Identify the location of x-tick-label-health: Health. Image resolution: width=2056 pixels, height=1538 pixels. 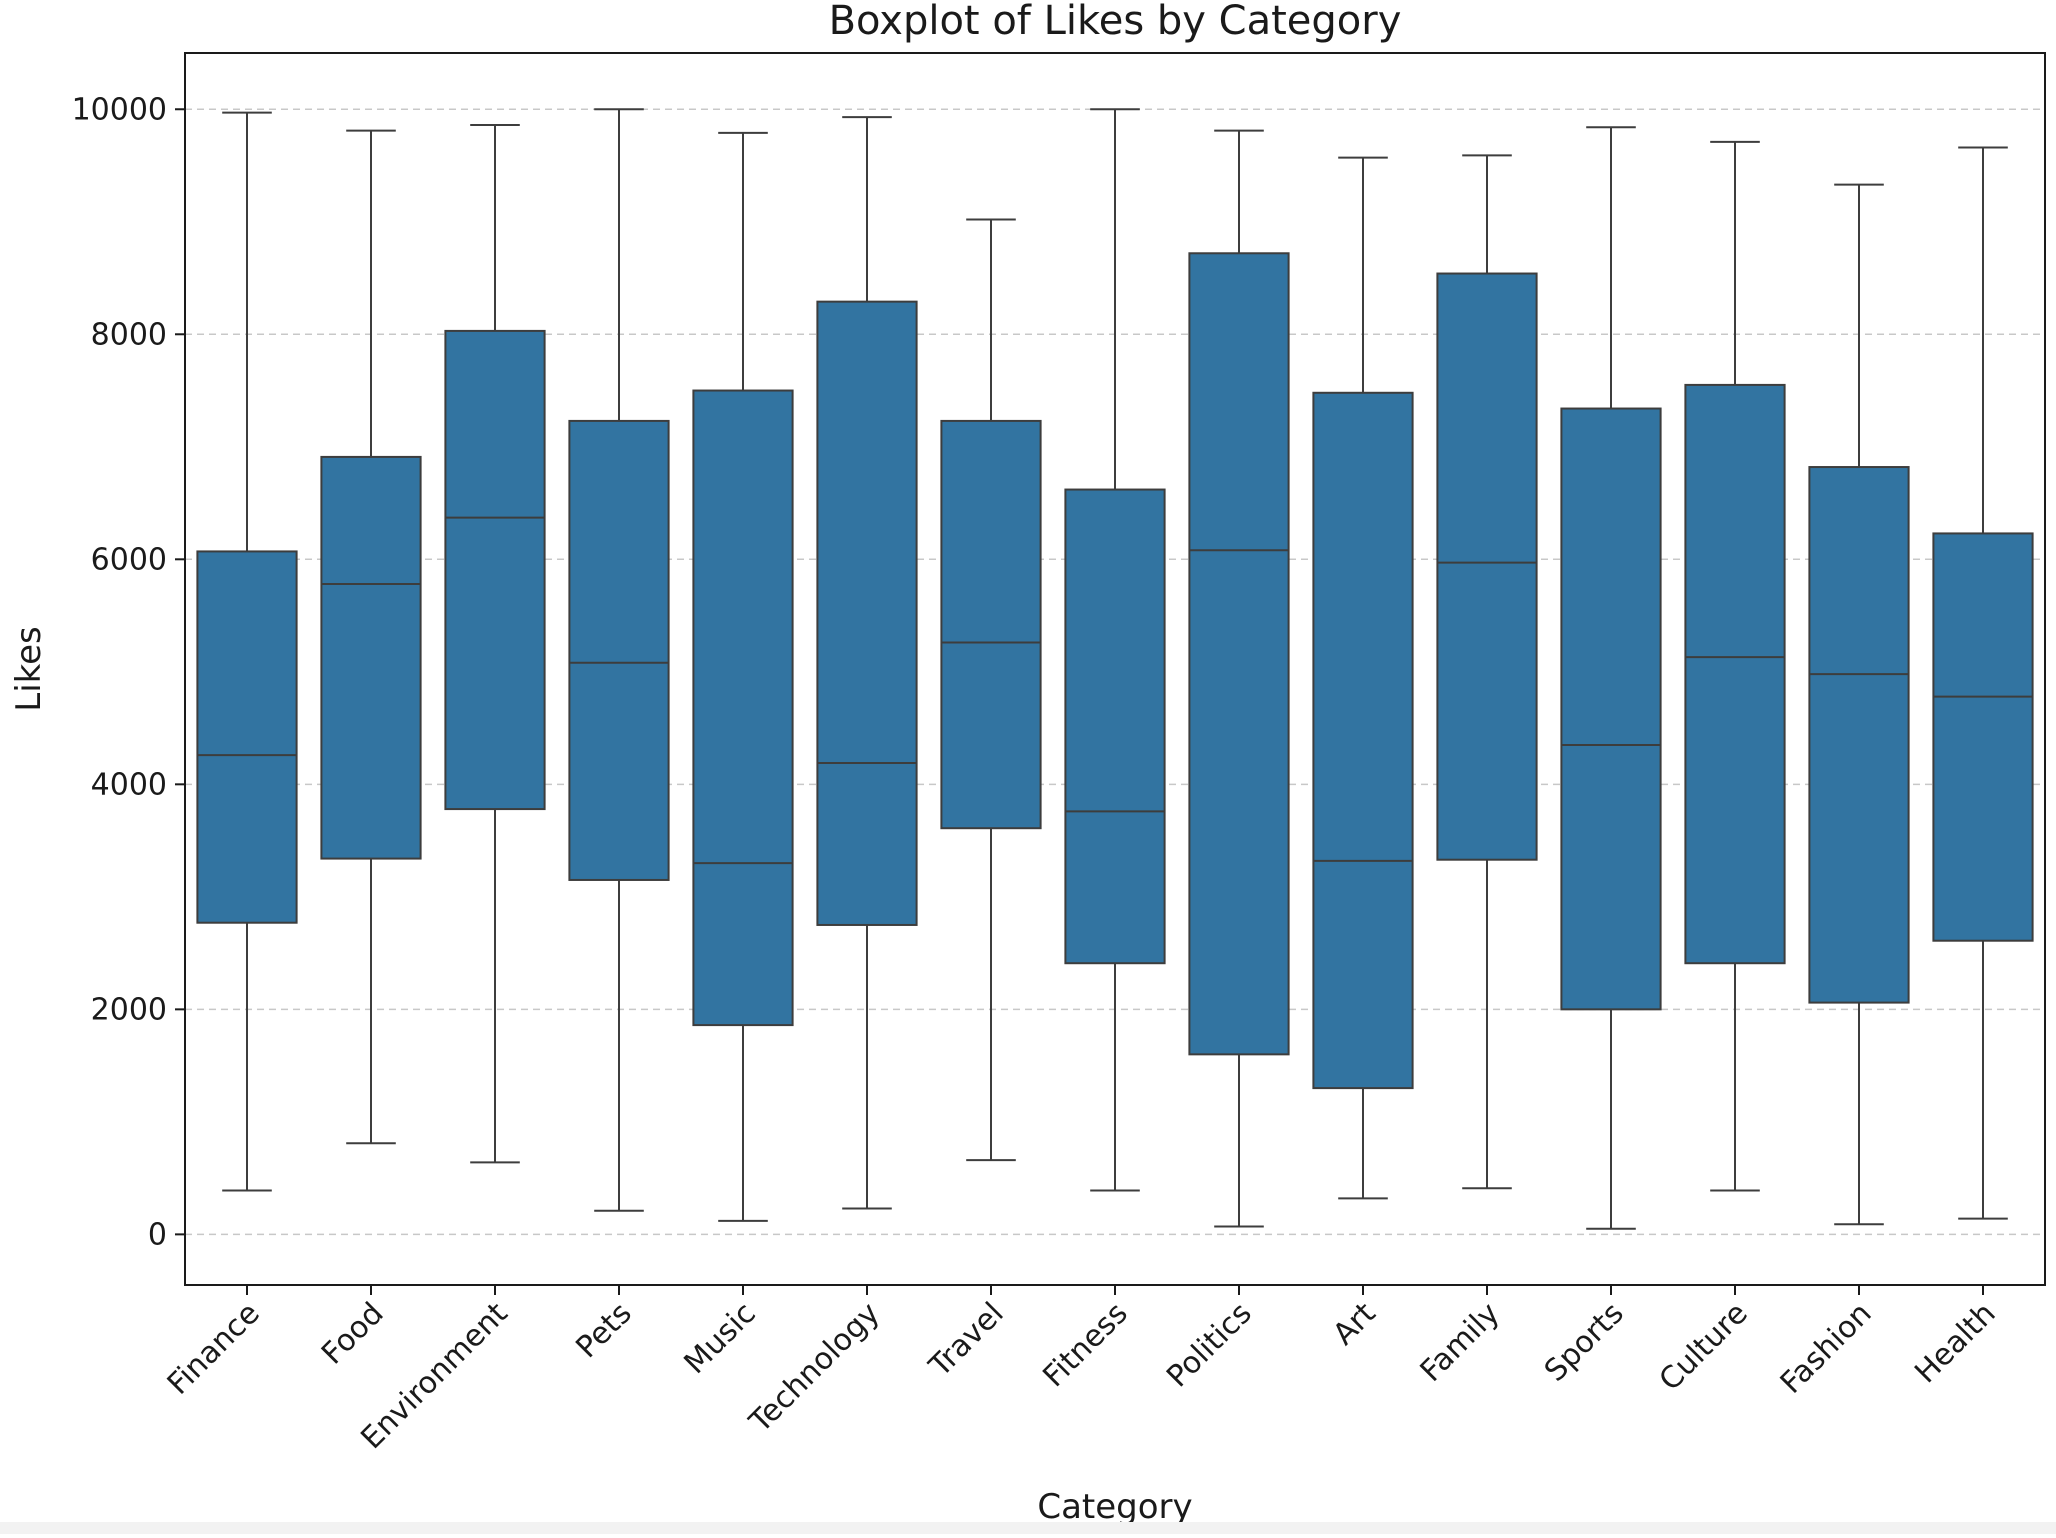
(1955, 1343).